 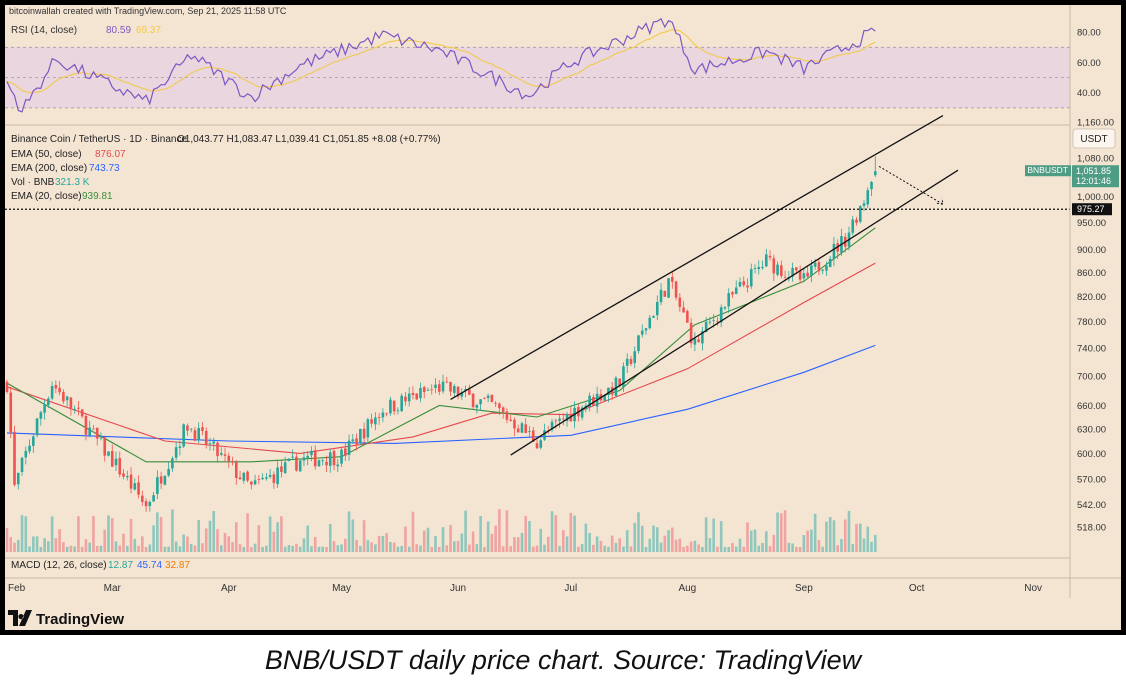 What do you see at coordinates (1089, 64) in the screenshot?
I see `rsi-axis: 80.00 60.00 40.00` at bounding box center [1089, 64].